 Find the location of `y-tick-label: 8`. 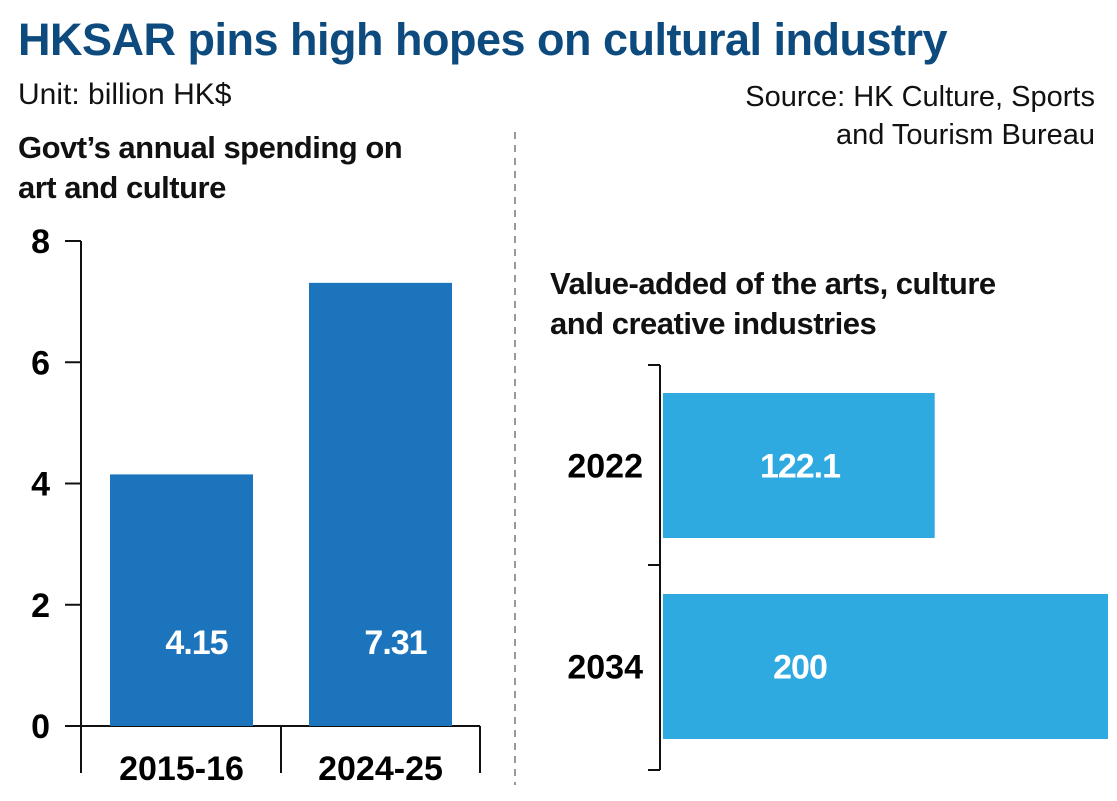

y-tick-label: 8 is located at coordinates (40, 242).